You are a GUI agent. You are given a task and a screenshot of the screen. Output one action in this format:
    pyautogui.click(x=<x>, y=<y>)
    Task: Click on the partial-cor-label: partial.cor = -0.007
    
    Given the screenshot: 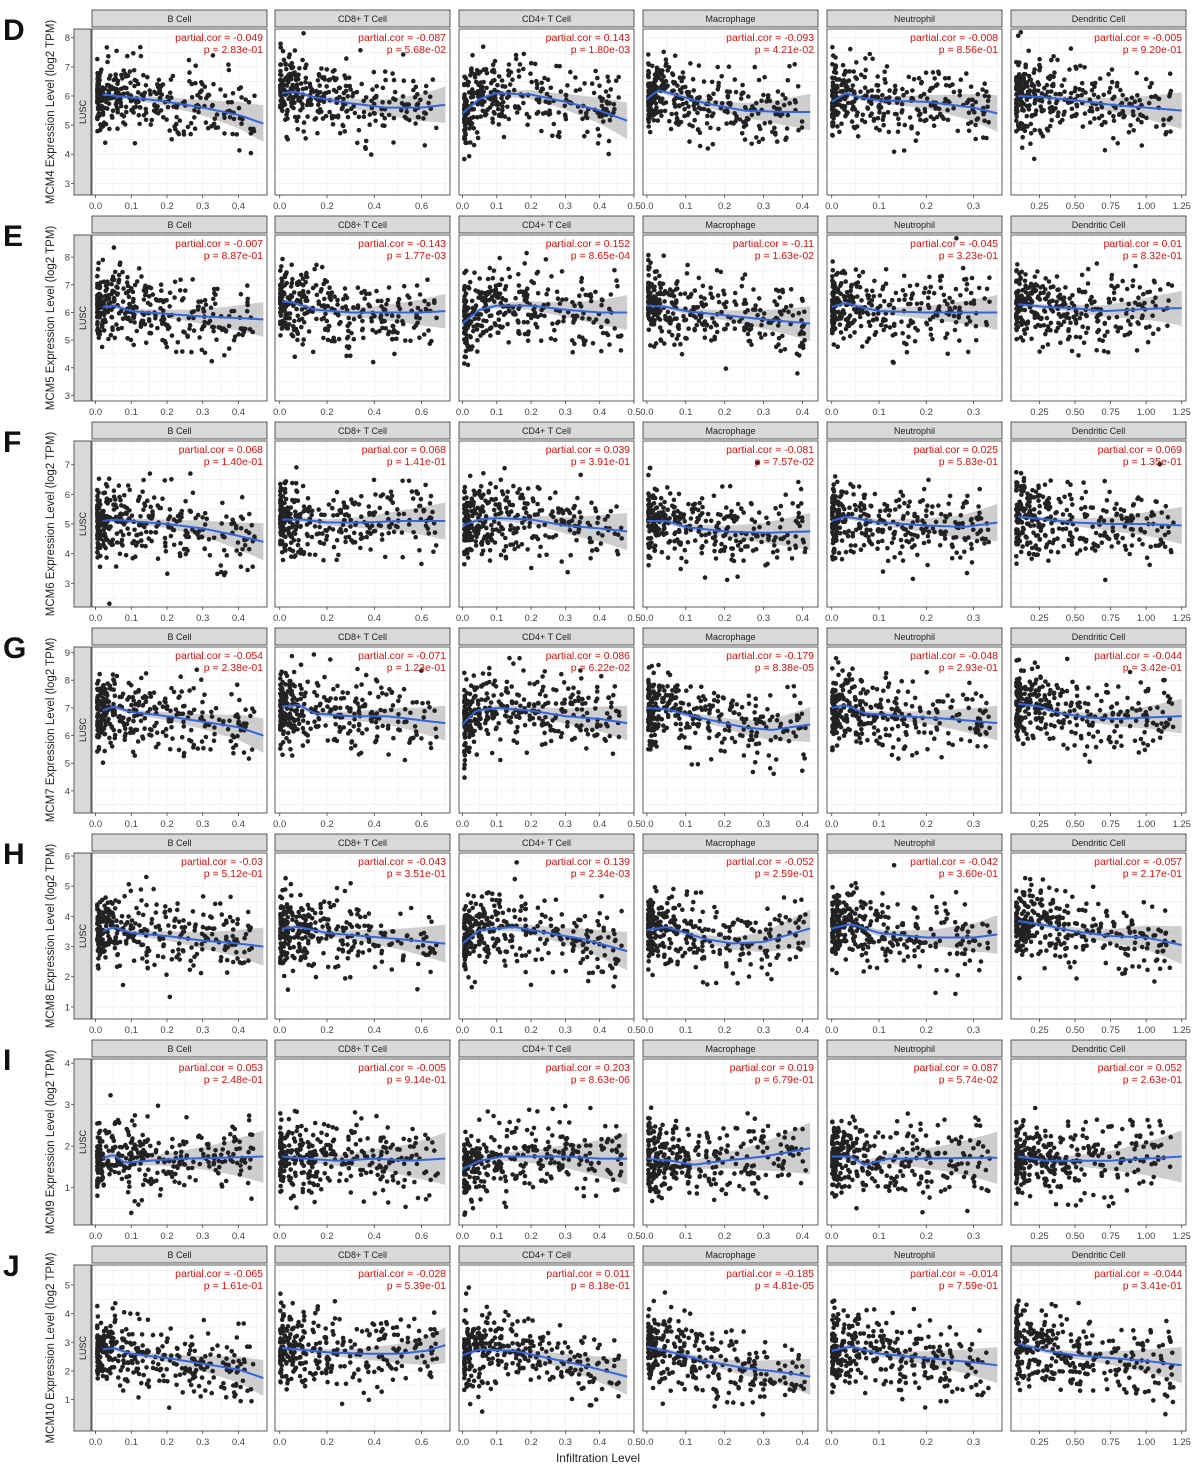 What is the action you would take?
    pyautogui.click(x=219, y=244)
    